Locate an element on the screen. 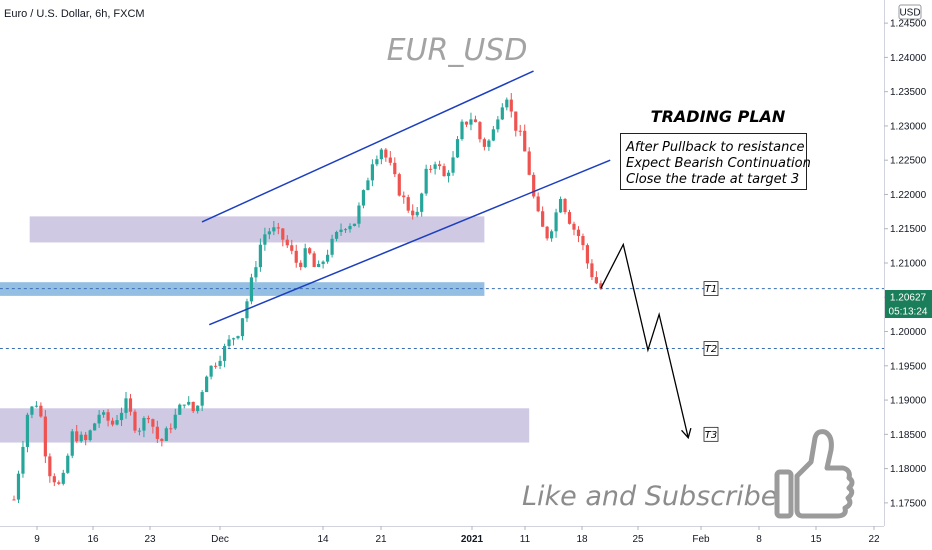 Image resolution: width=932 pixels, height=550 pixels. price-tick-label: 1.18500 is located at coordinates (908, 435).